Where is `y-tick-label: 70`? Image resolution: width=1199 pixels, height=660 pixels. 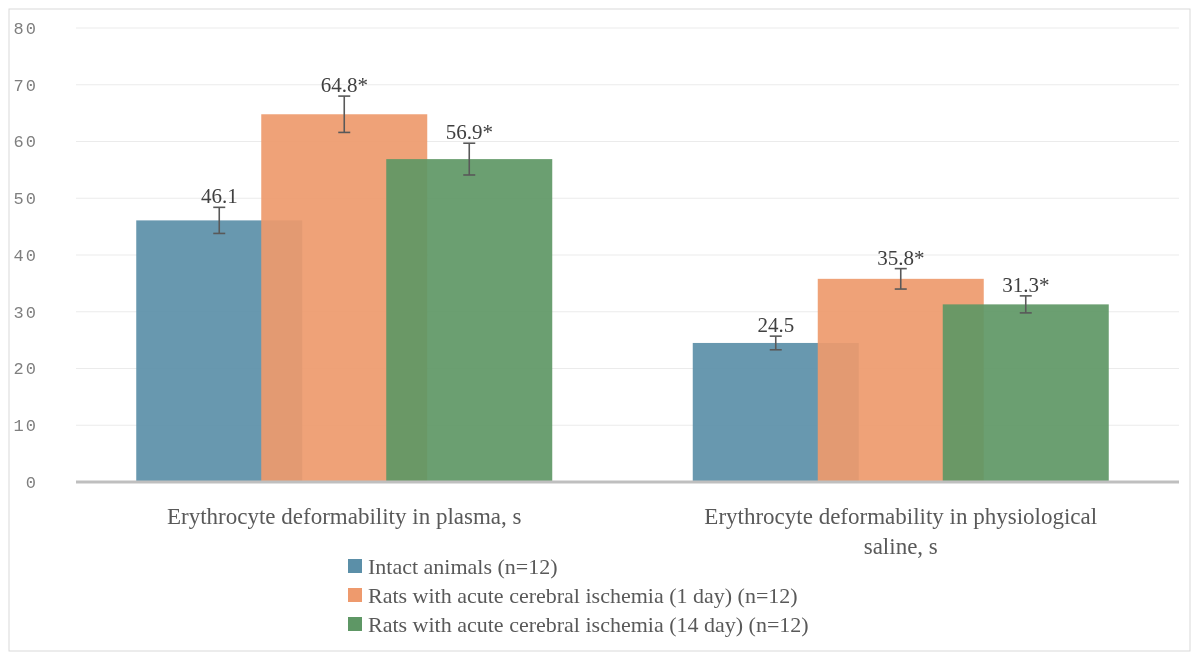 y-tick-label: 70 is located at coordinates (25, 86).